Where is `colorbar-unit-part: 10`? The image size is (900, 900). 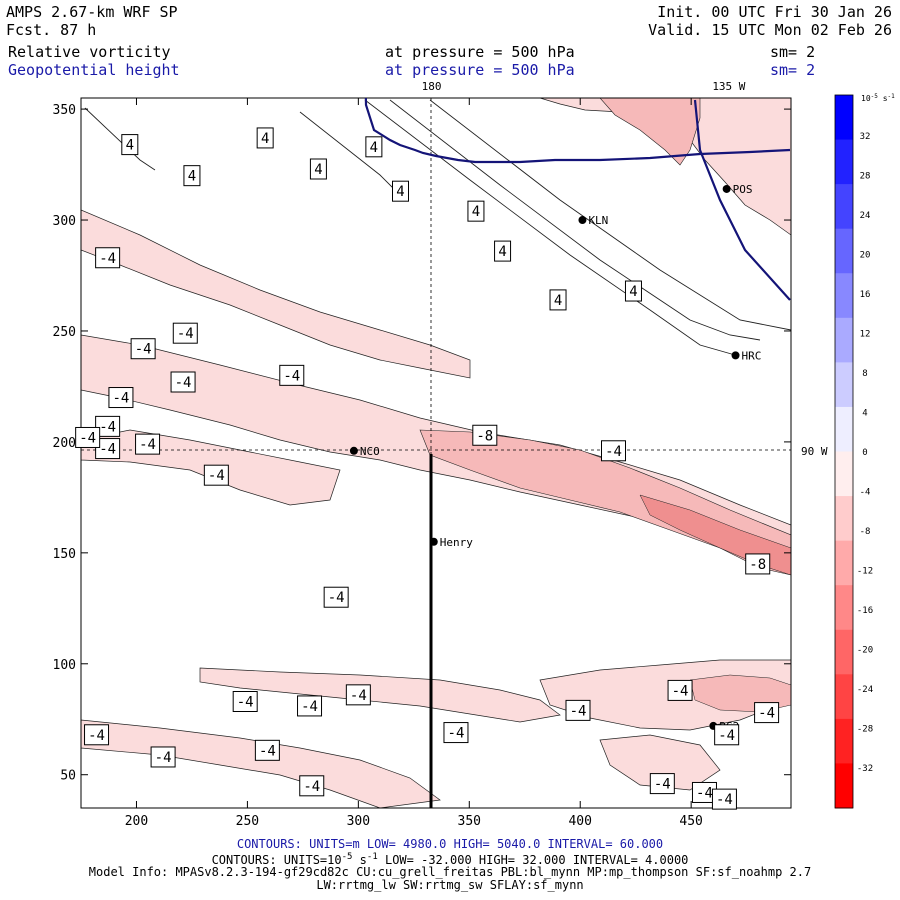 colorbar-unit-part: 10 is located at coordinates (866, 98).